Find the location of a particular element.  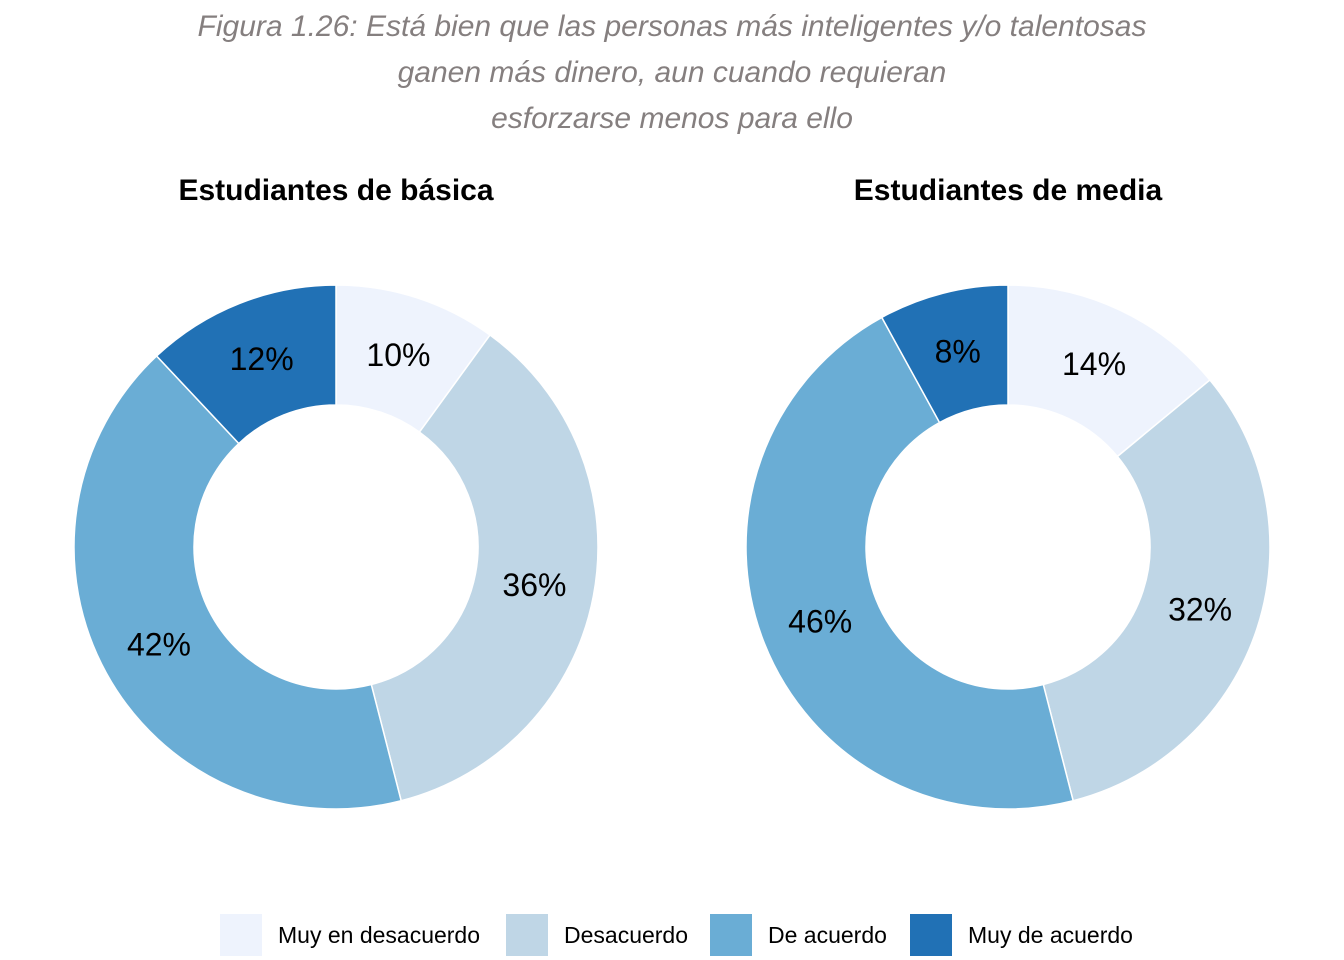

chart-title-basica: Estudiantes de básica is located at coordinates (336, 190).